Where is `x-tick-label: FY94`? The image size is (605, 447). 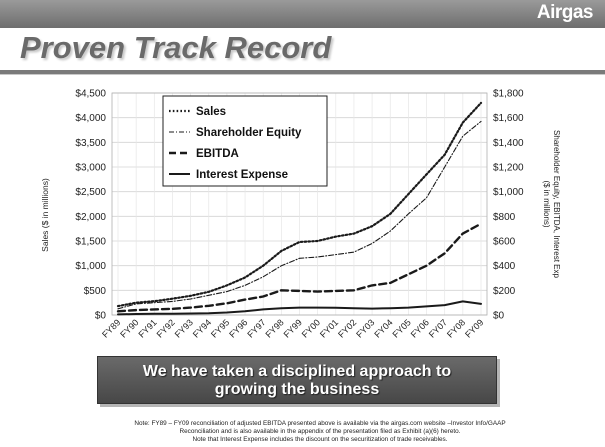
x-tick-label: FY94 is located at coordinates (202, 328).